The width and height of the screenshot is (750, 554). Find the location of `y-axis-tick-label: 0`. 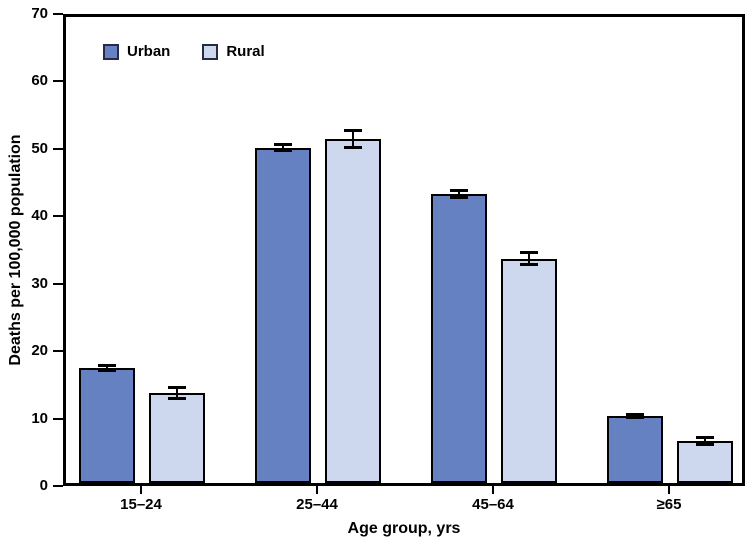

y-axis-tick-label: 0 is located at coordinates (43, 485).